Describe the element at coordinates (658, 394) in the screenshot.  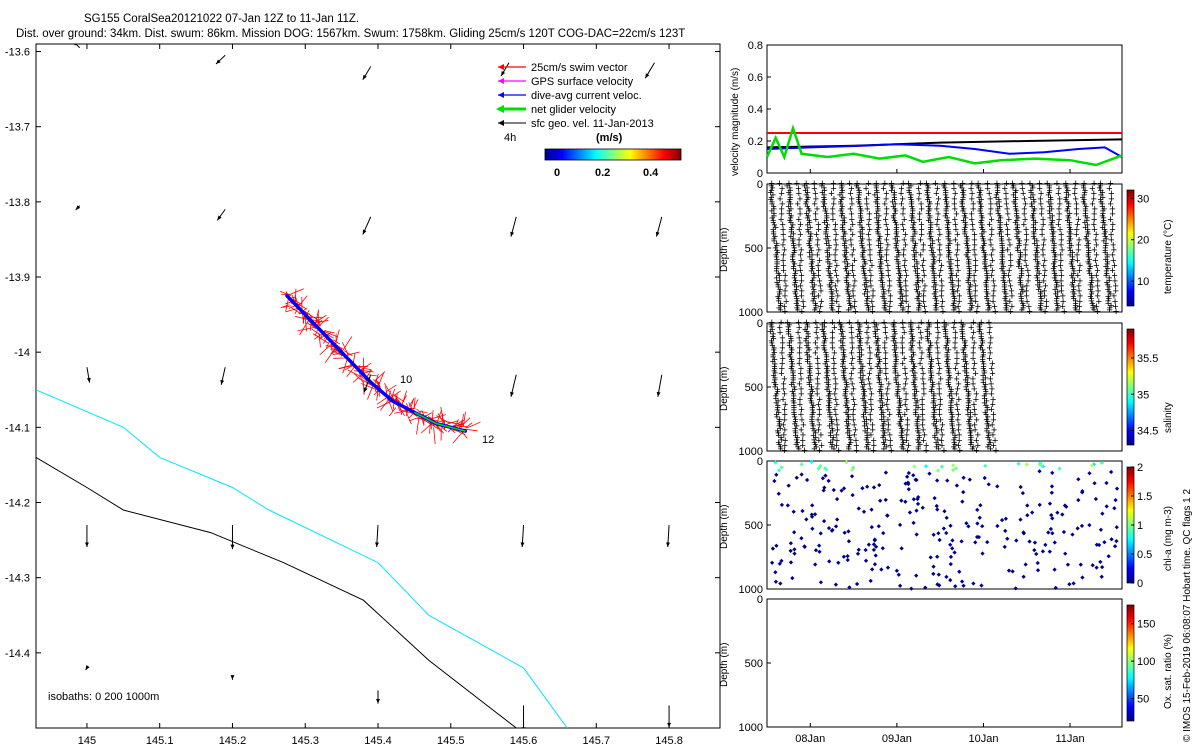
I see `current-arrow-head` at that location.